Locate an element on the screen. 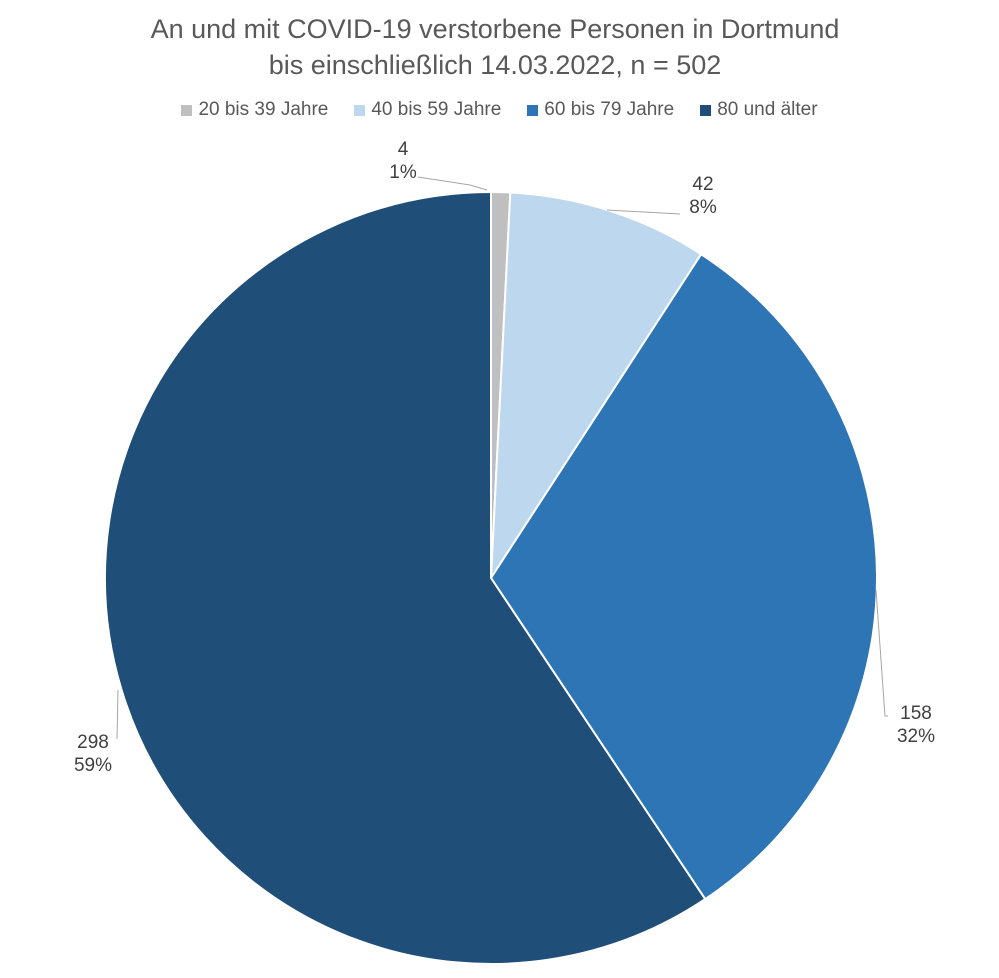 Image resolution: width=999 pixels, height=978 pixels. data-label-percent-80-plus: 59% is located at coordinates (93, 765).